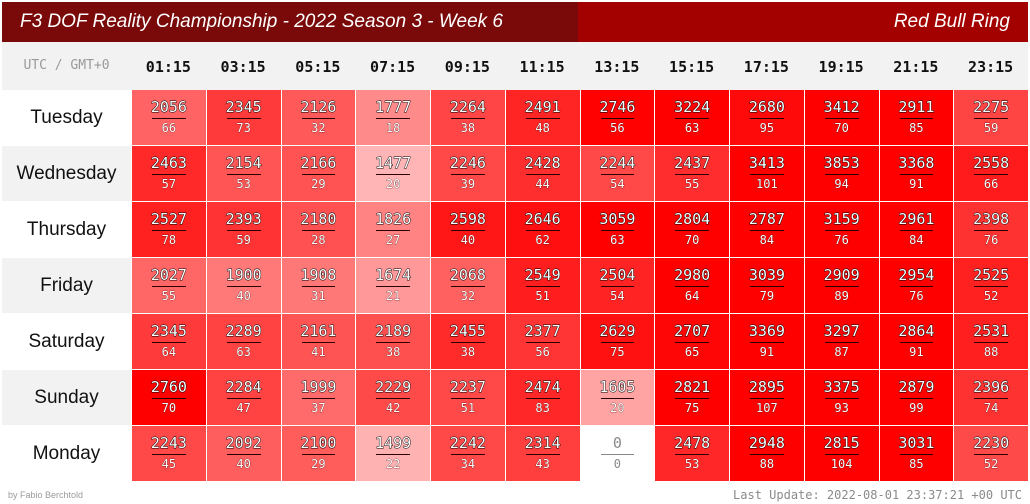  I want to click on heatmap-cell: 2237 51, so click(468, 397).